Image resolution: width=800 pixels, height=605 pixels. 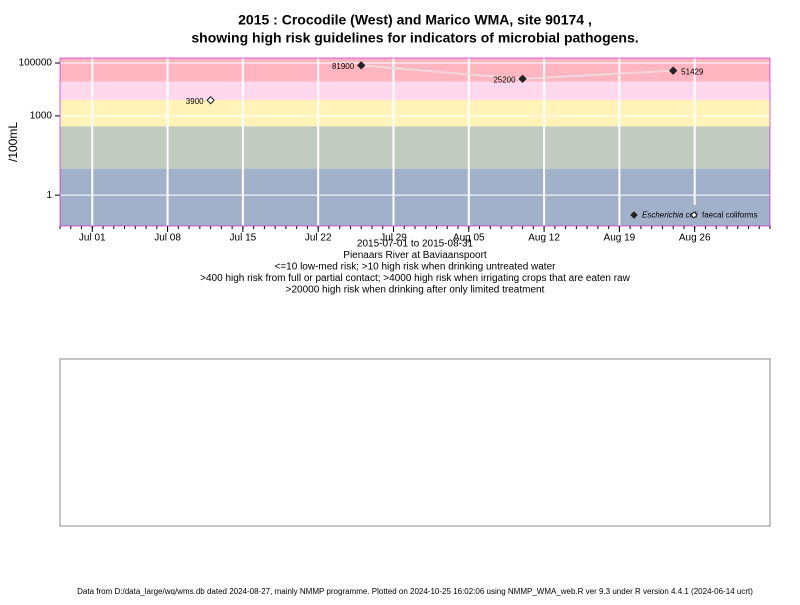 What do you see at coordinates (415, 255) in the screenshot?
I see `x-axis-label: Pienaars River at Baviaanspoort` at bounding box center [415, 255].